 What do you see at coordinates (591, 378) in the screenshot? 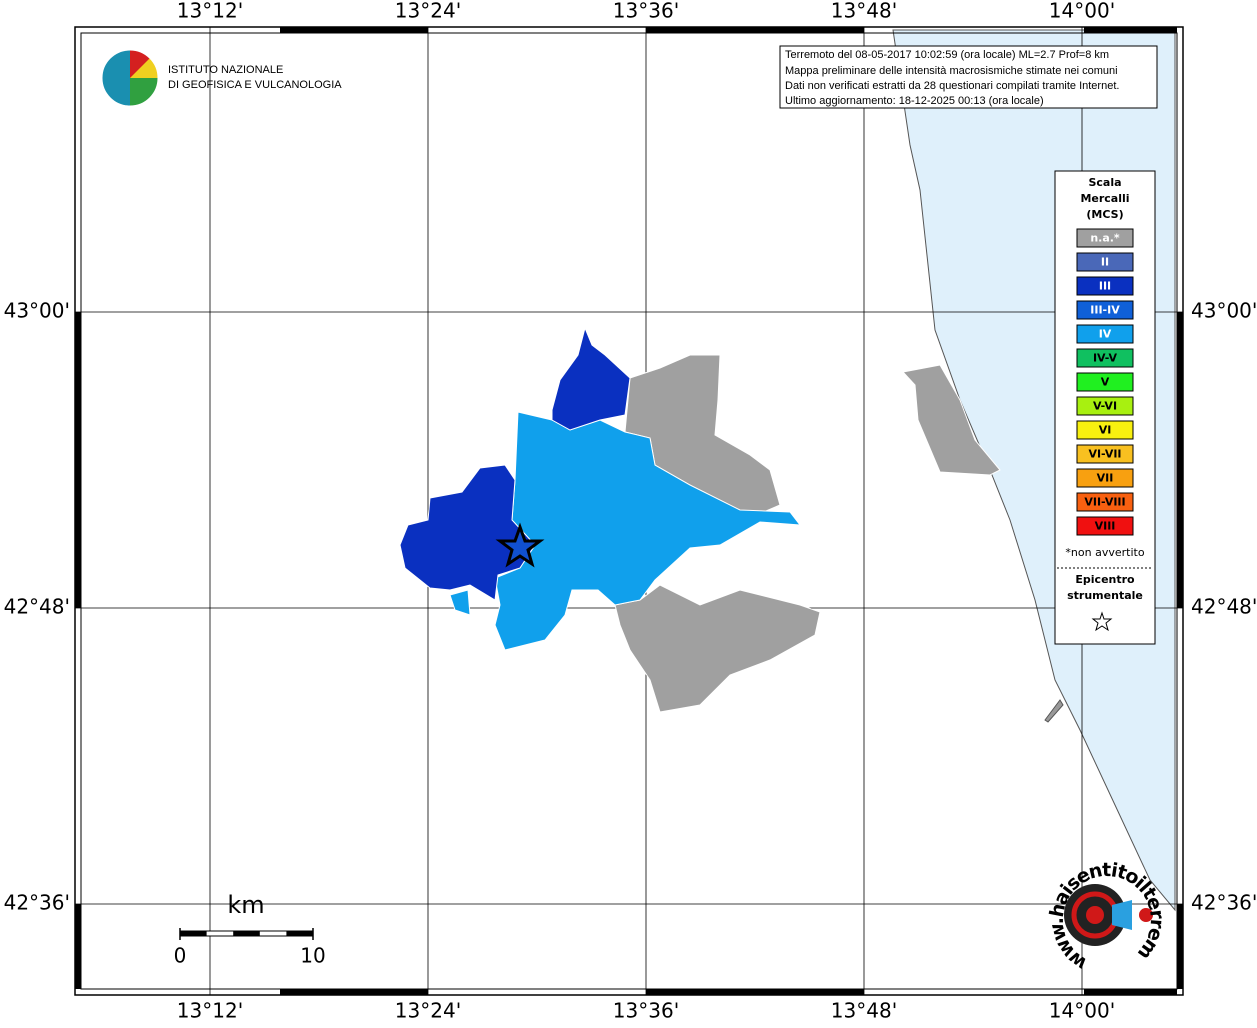
I see `region-iii` at bounding box center [591, 378].